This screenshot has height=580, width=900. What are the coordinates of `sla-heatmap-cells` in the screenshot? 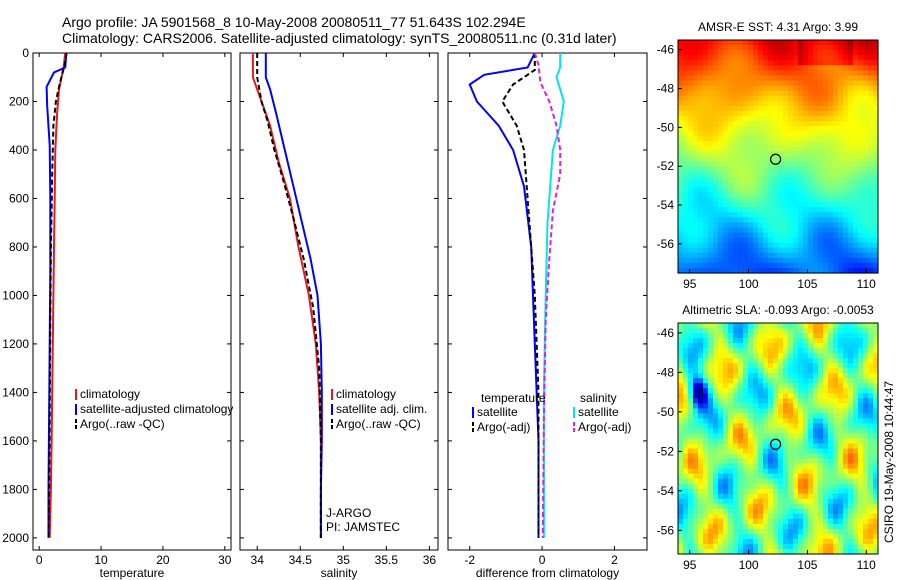 It's located at (778, 439).